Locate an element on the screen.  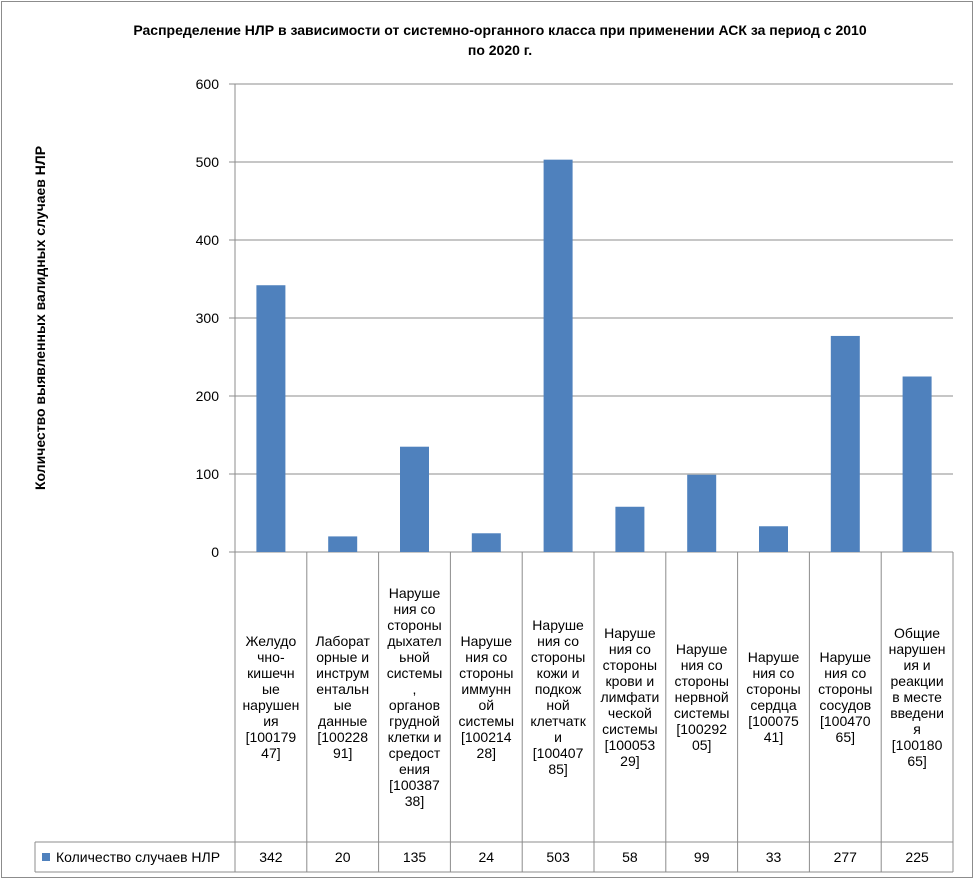
legend-swatch is located at coordinates (46, 857).